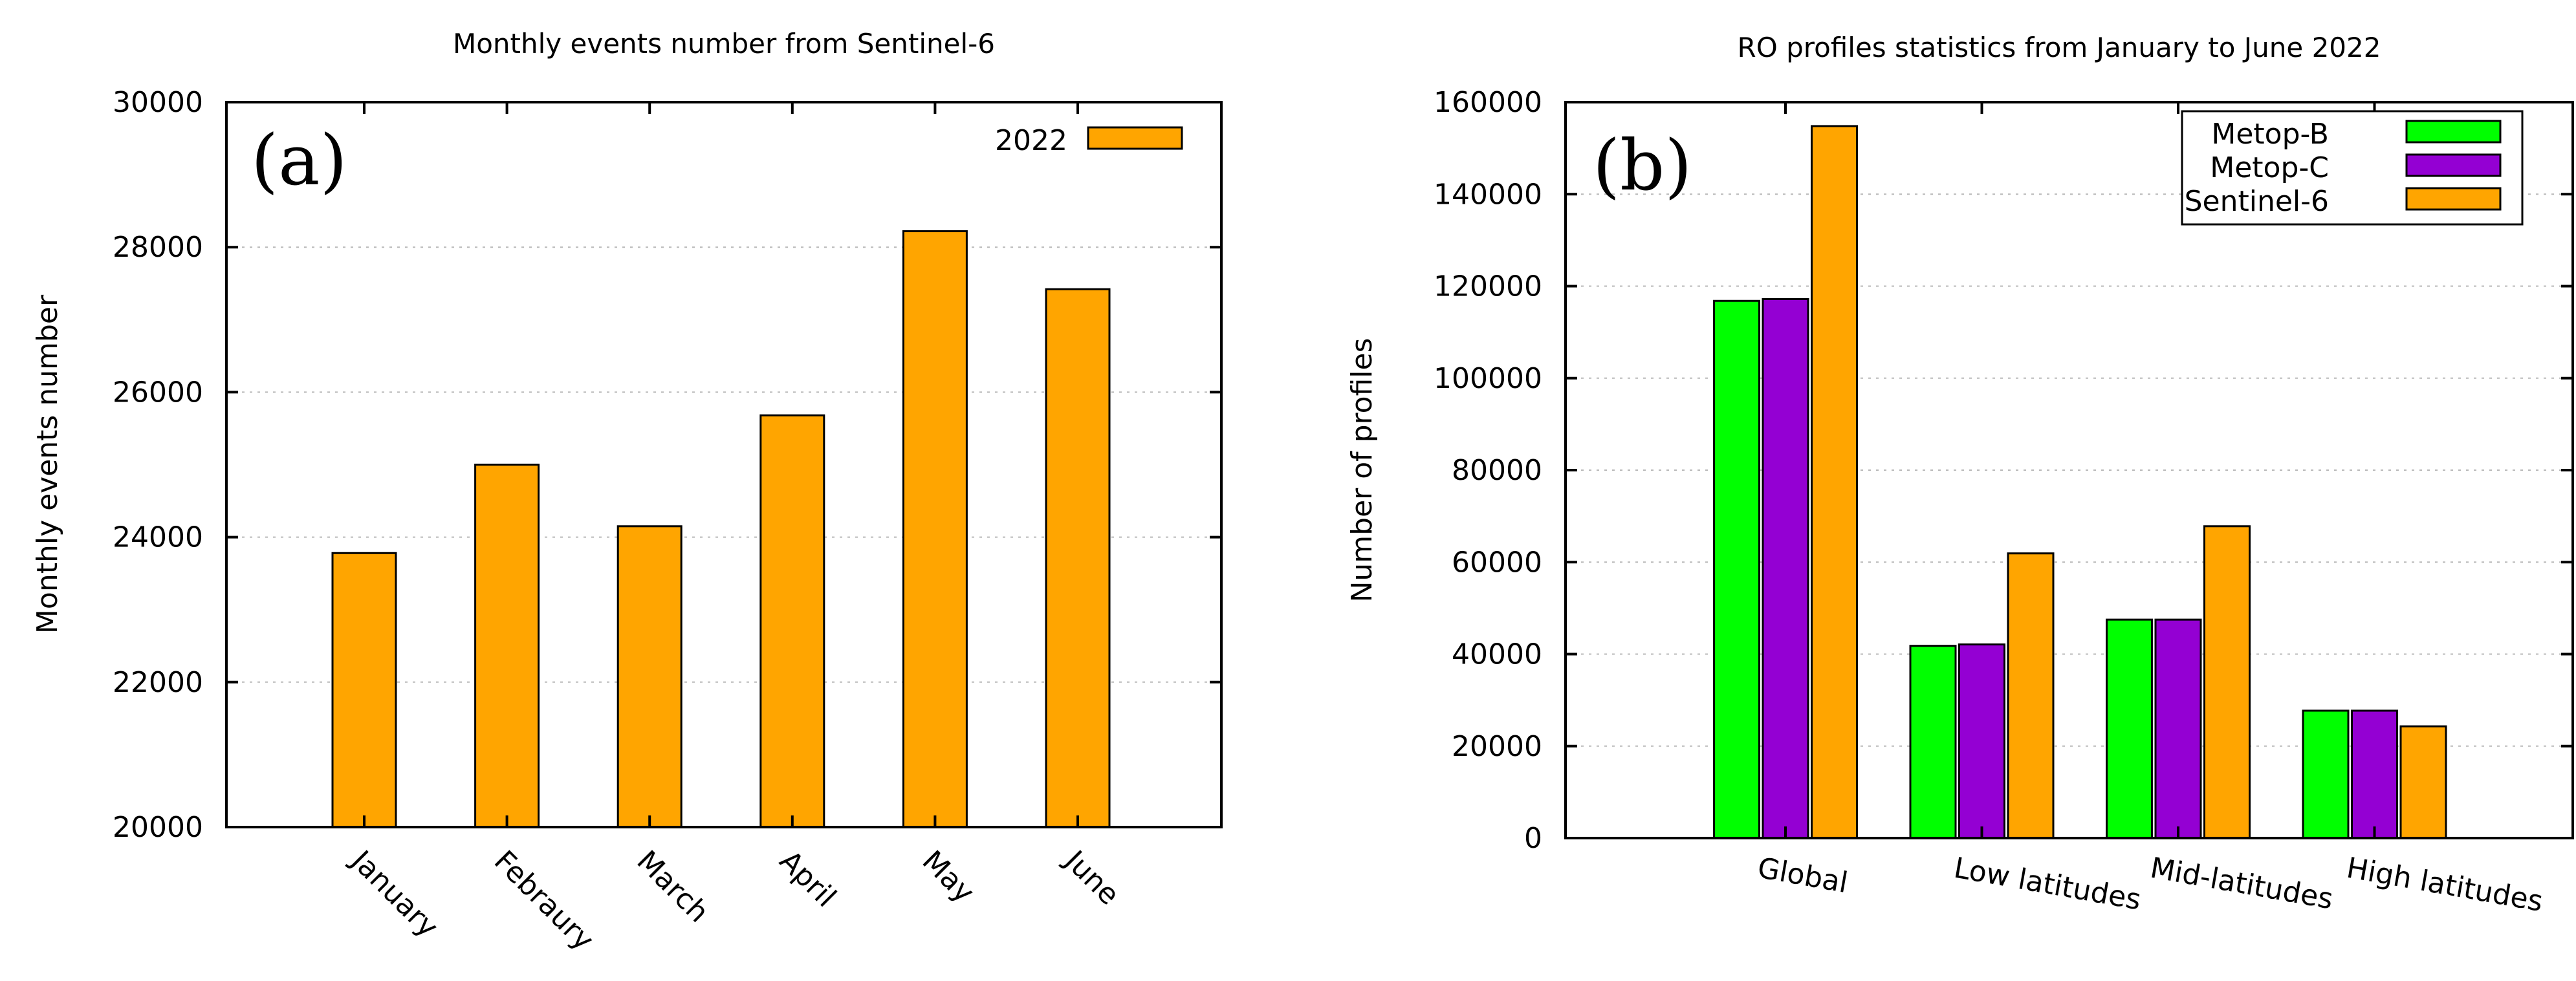 The width and height of the screenshot is (2576, 981). I want to click on chart-a-bar-2022-april, so click(792, 621).